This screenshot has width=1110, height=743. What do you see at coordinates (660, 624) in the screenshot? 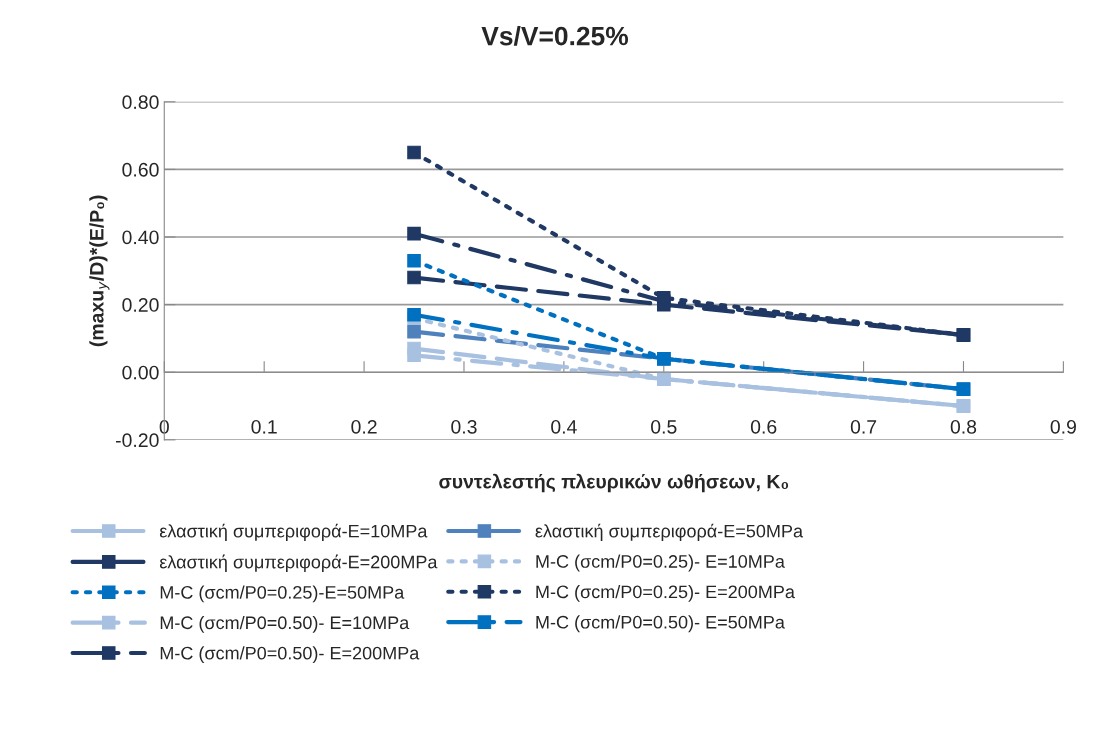
I see `legend-label: M-C (σcm/P0=0.50)- E=50MPa` at bounding box center [660, 624].